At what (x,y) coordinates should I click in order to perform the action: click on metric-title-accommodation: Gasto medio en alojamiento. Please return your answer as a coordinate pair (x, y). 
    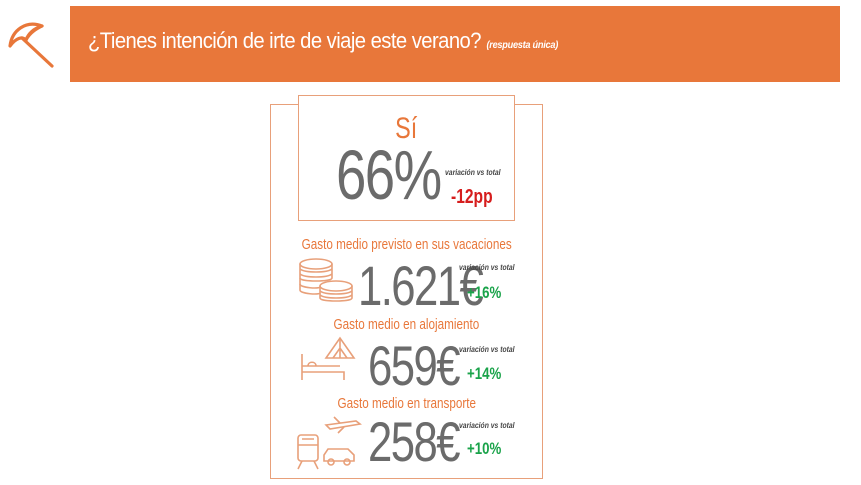
    Looking at the image, I should click on (406, 324).